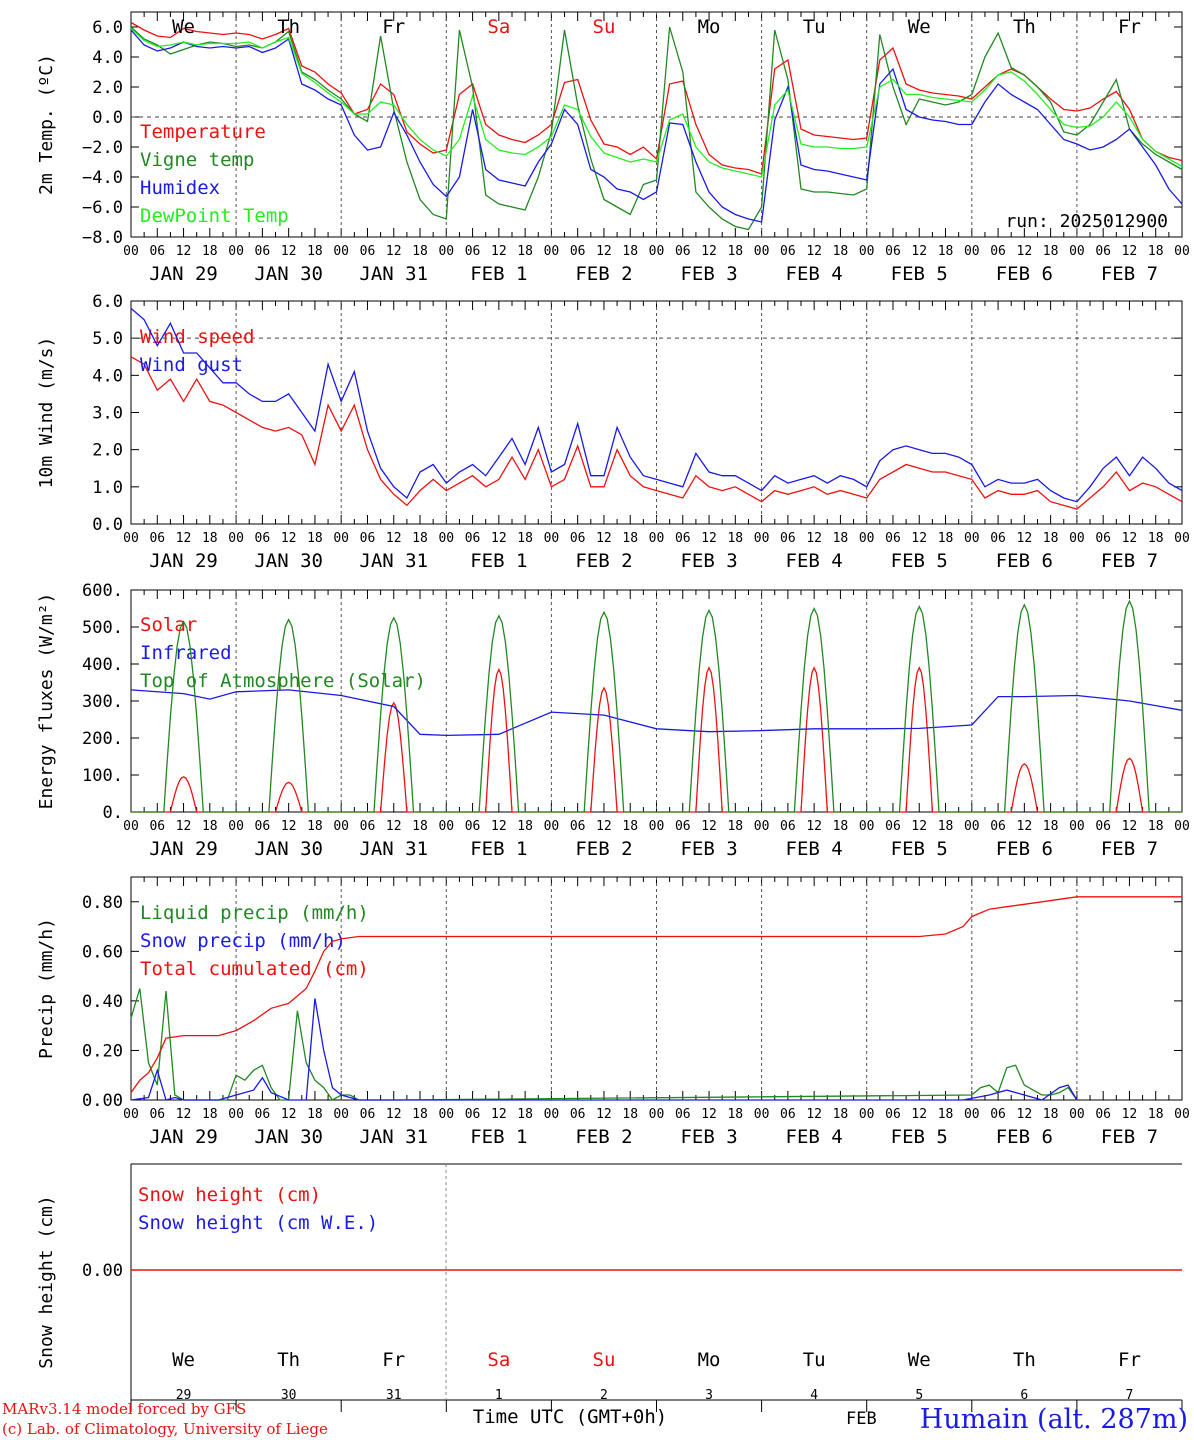 The width and height of the screenshot is (1194, 1440). What do you see at coordinates (229, 1195) in the screenshot?
I see `legend-entry: Snow height (cm)` at bounding box center [229, 1195].